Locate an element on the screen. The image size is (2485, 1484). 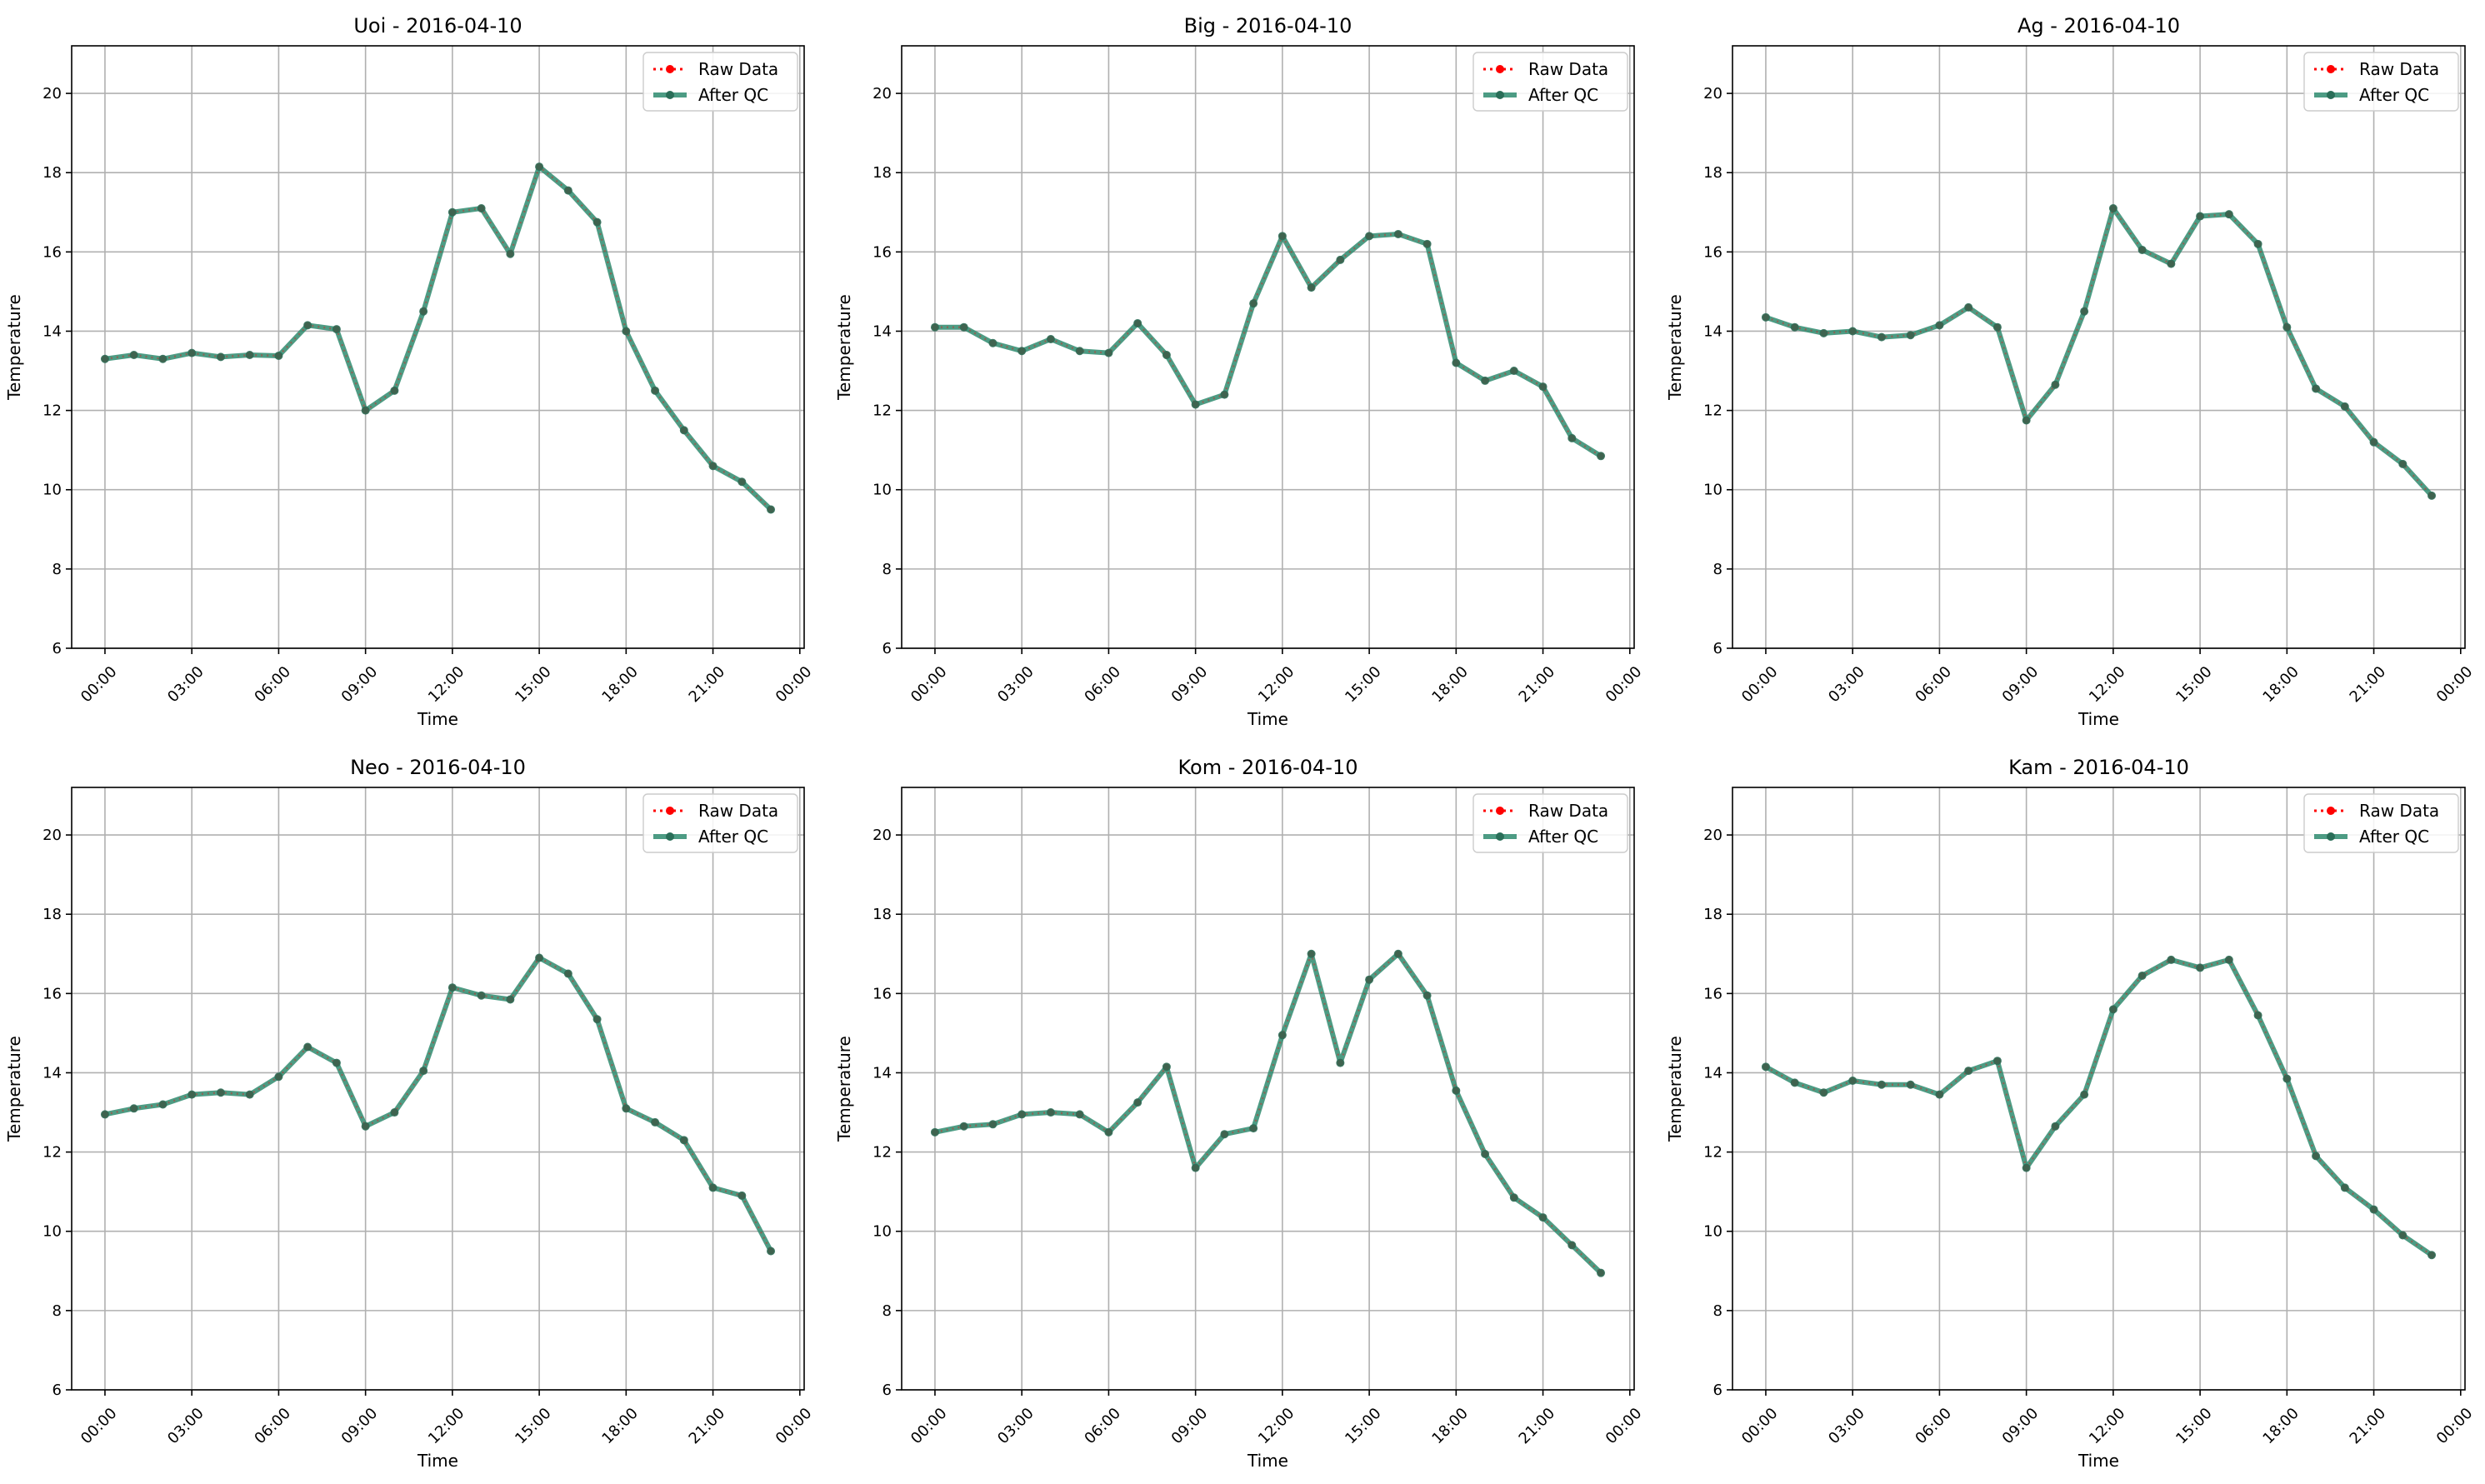
subplot-title: Kom - 2016-04-10 is located at coordinates (1268, 767).